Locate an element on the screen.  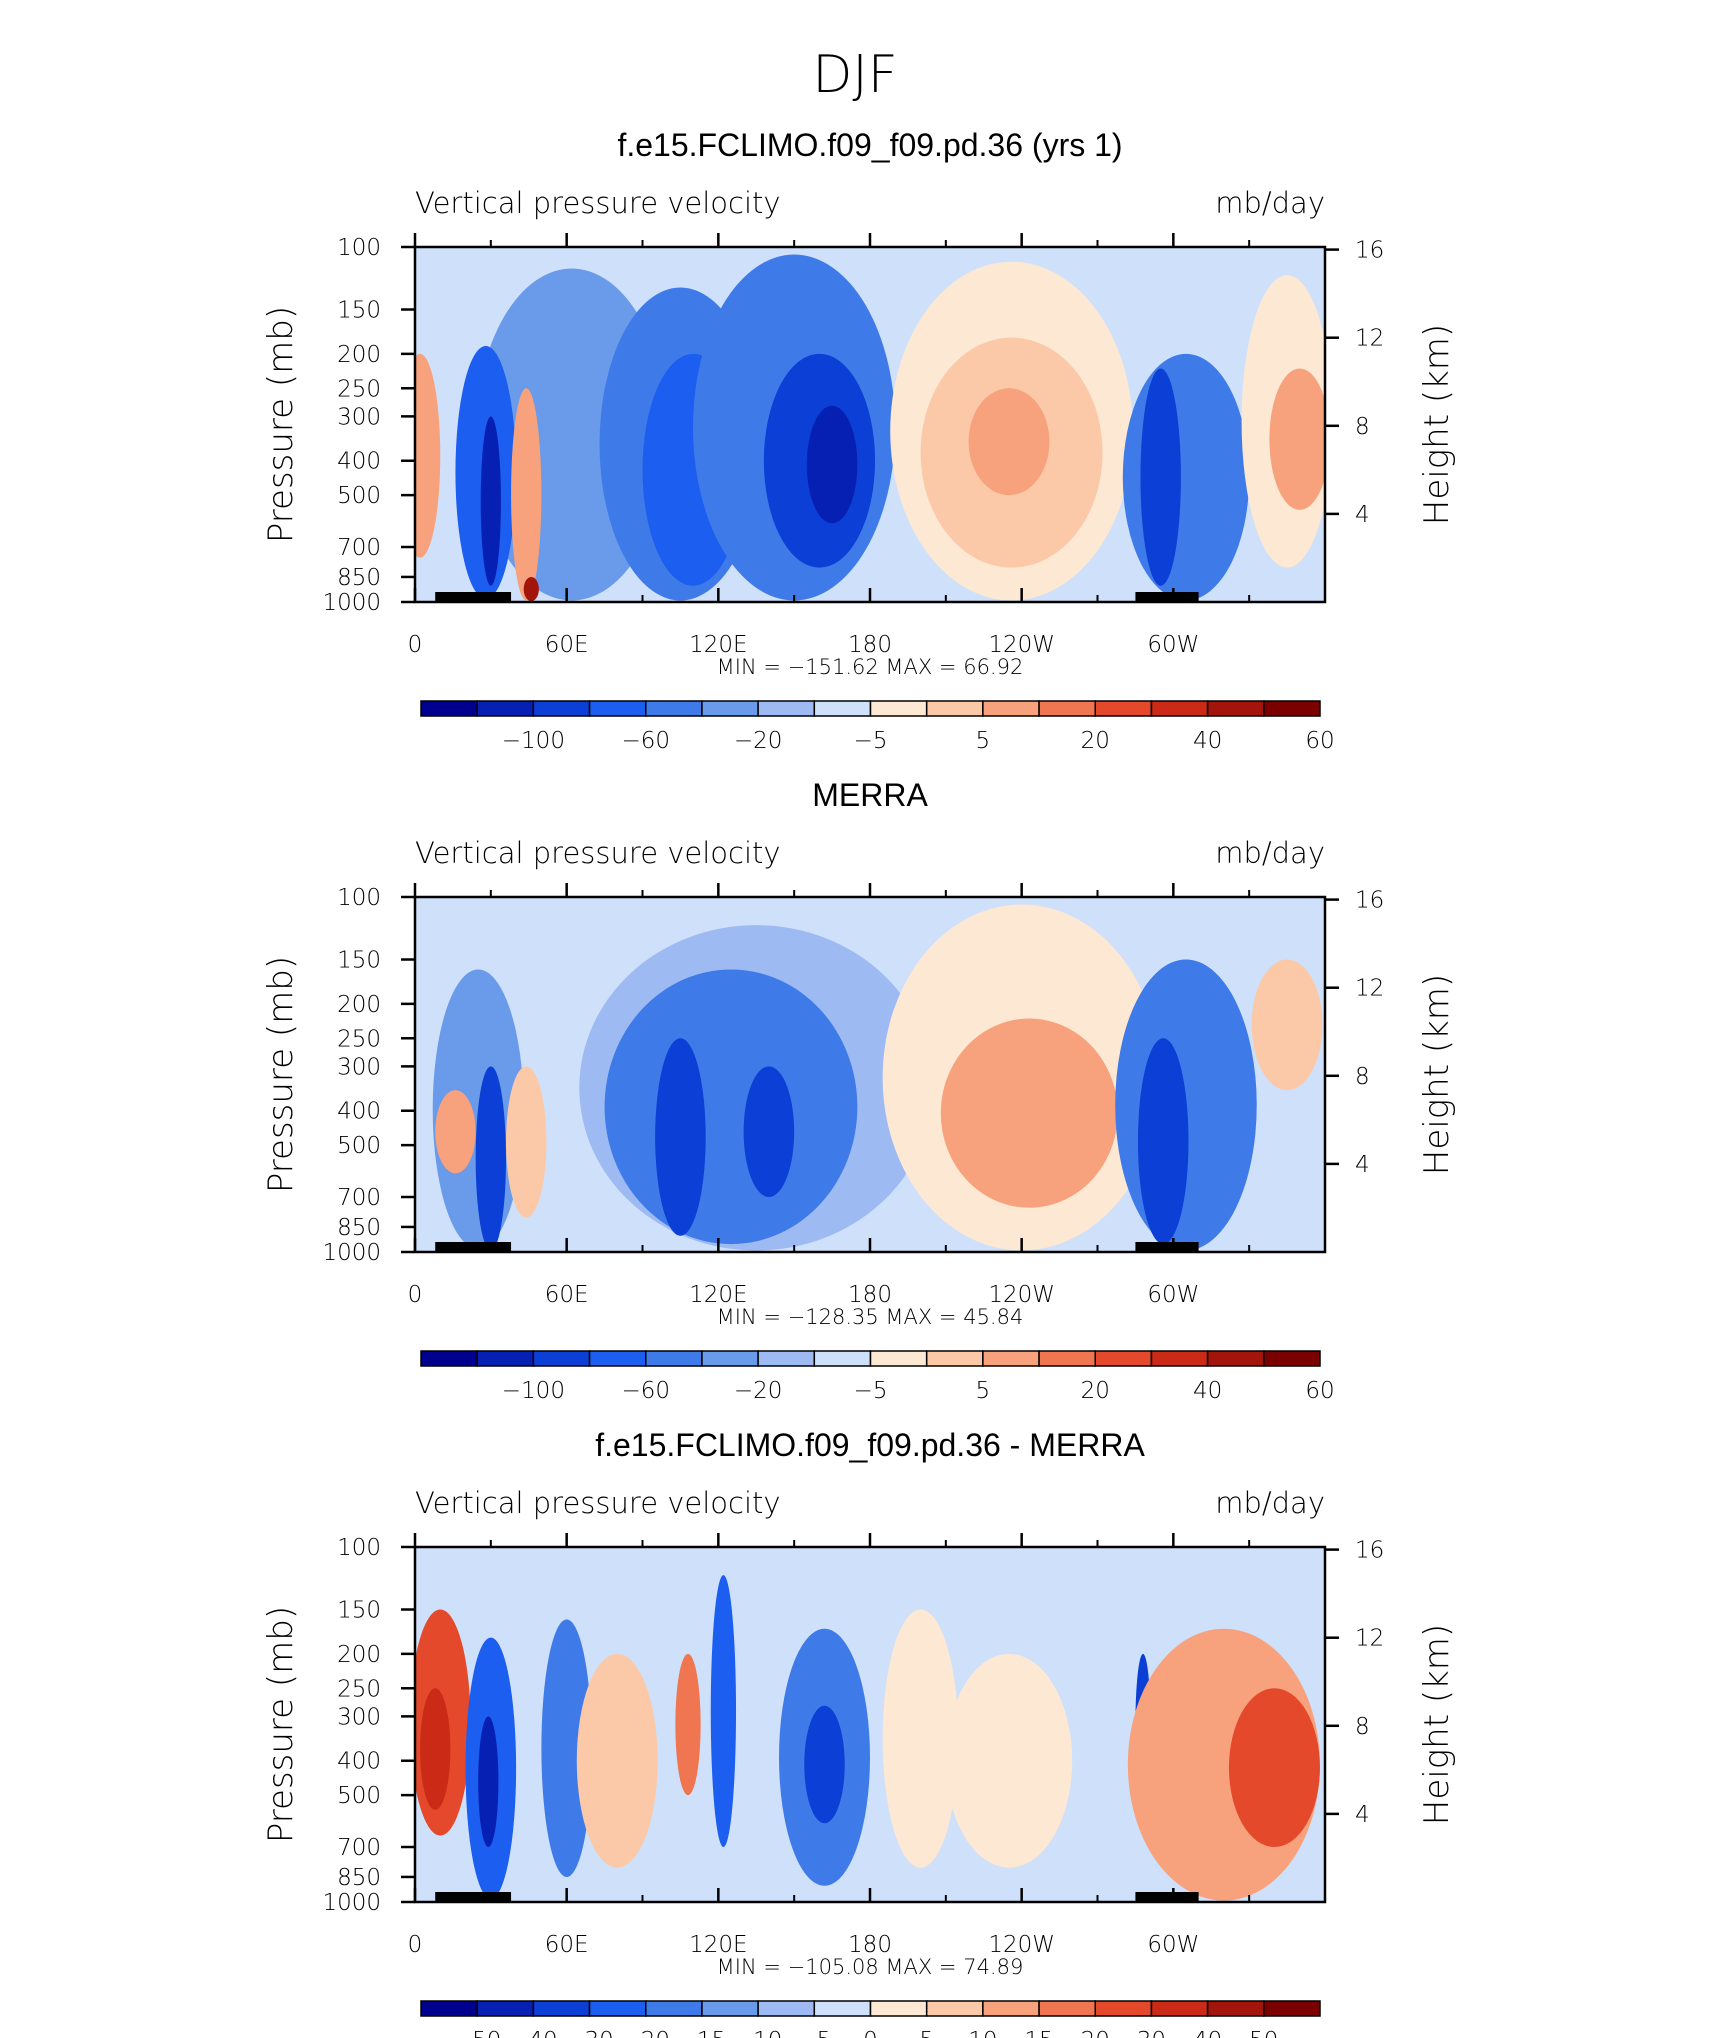
colorbar-label: 60 is located at coordinates (1319, 1391).